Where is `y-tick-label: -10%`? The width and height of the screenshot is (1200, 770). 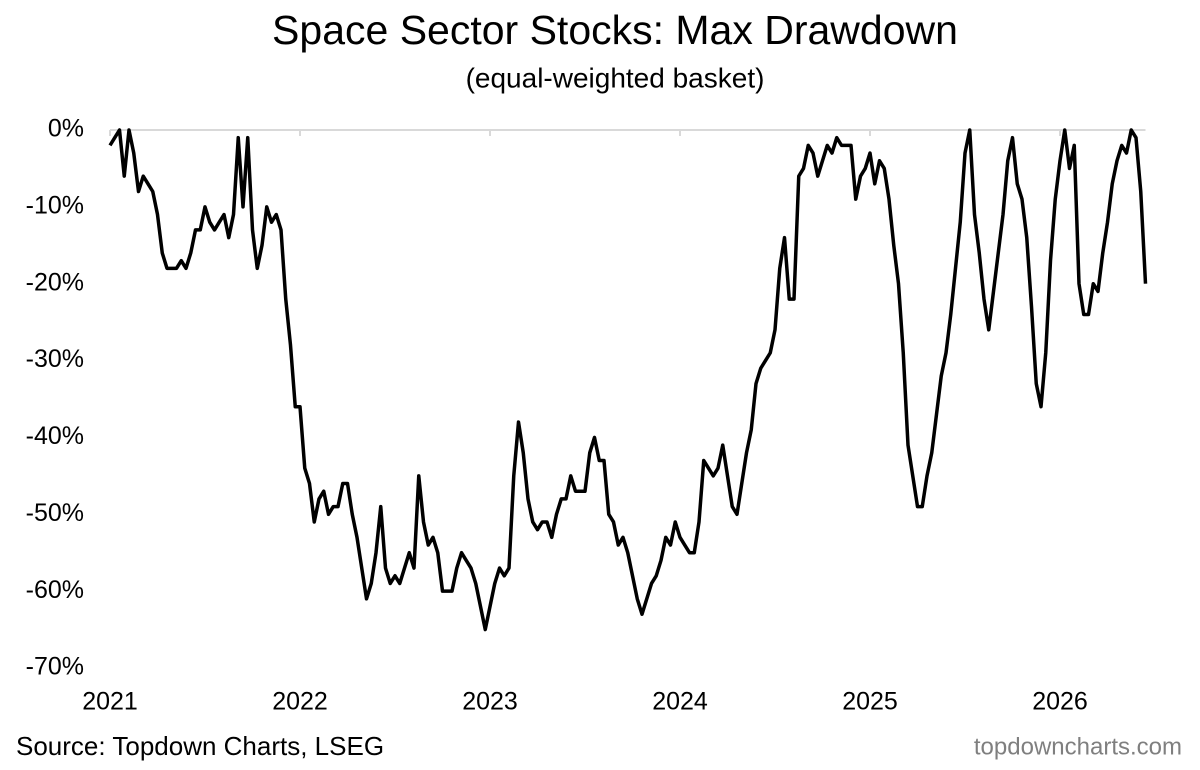
y-tick-label: -10% is located at coordinates (55, 205).